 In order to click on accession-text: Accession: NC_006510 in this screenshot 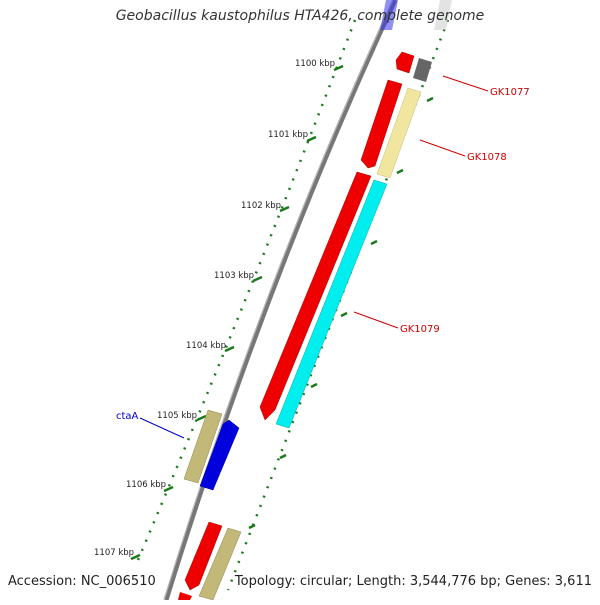, I will do `click(82, 581)`.